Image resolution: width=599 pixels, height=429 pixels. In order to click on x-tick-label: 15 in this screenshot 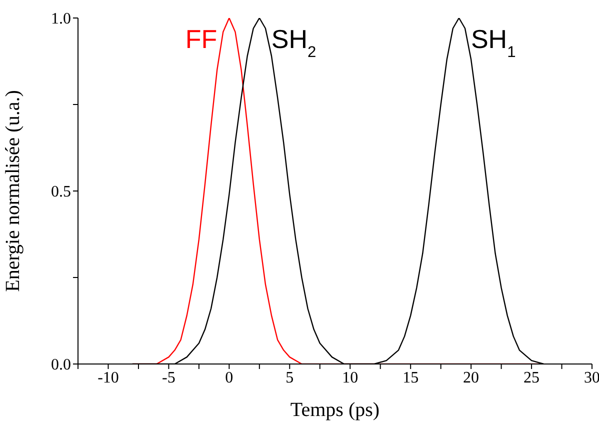, I will do `click(410, 377)`.